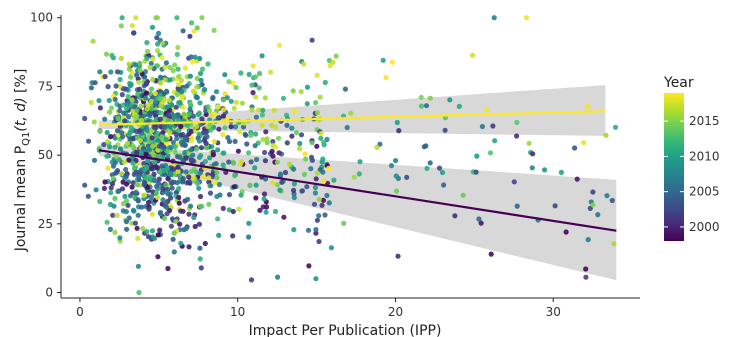  I want to click on x-tick-label: 20, so click(395, 312).